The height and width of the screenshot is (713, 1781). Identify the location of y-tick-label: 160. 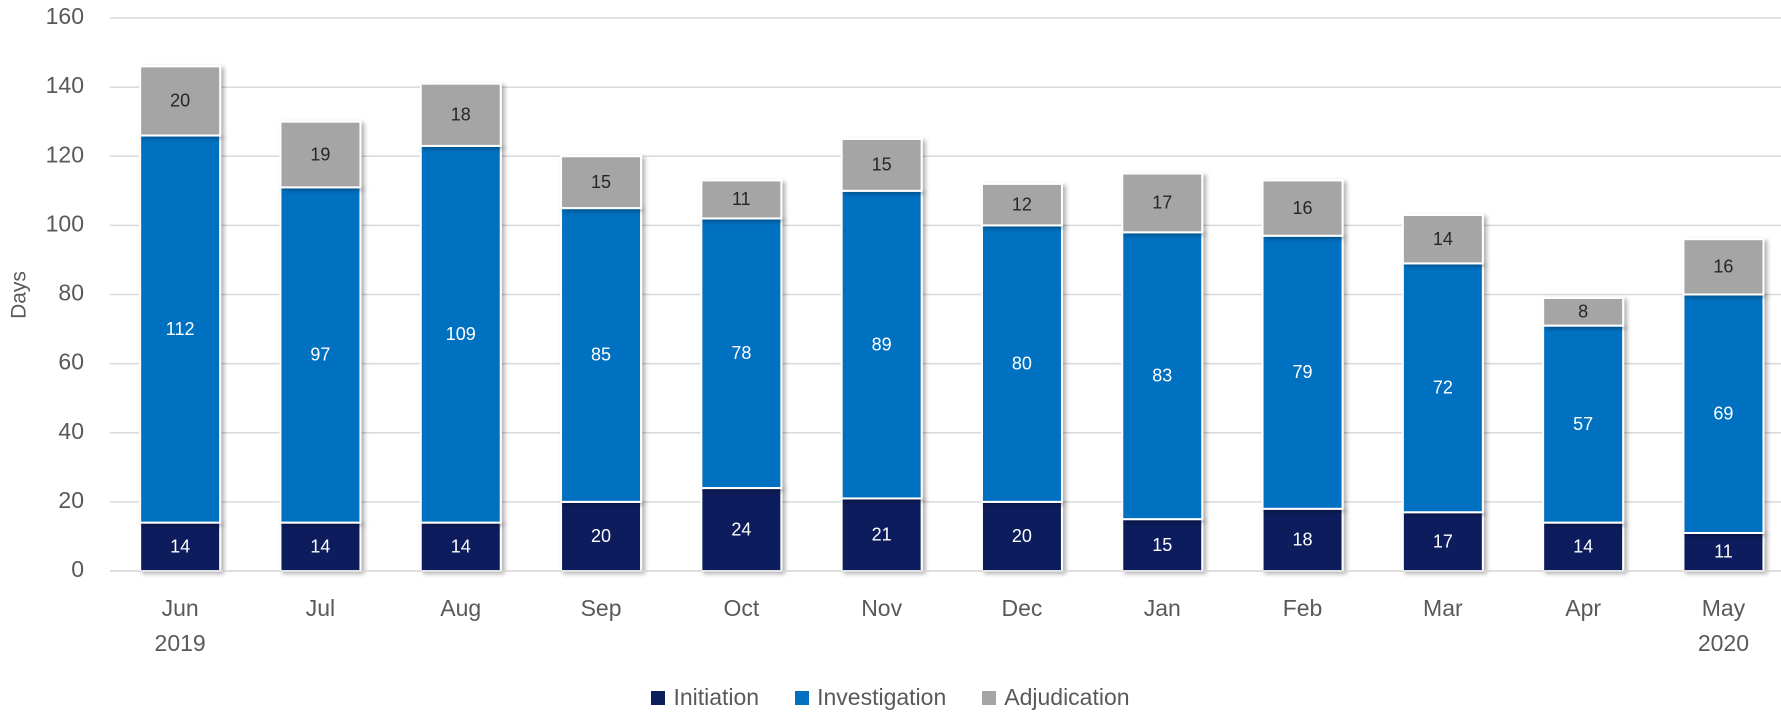
(65, 16).